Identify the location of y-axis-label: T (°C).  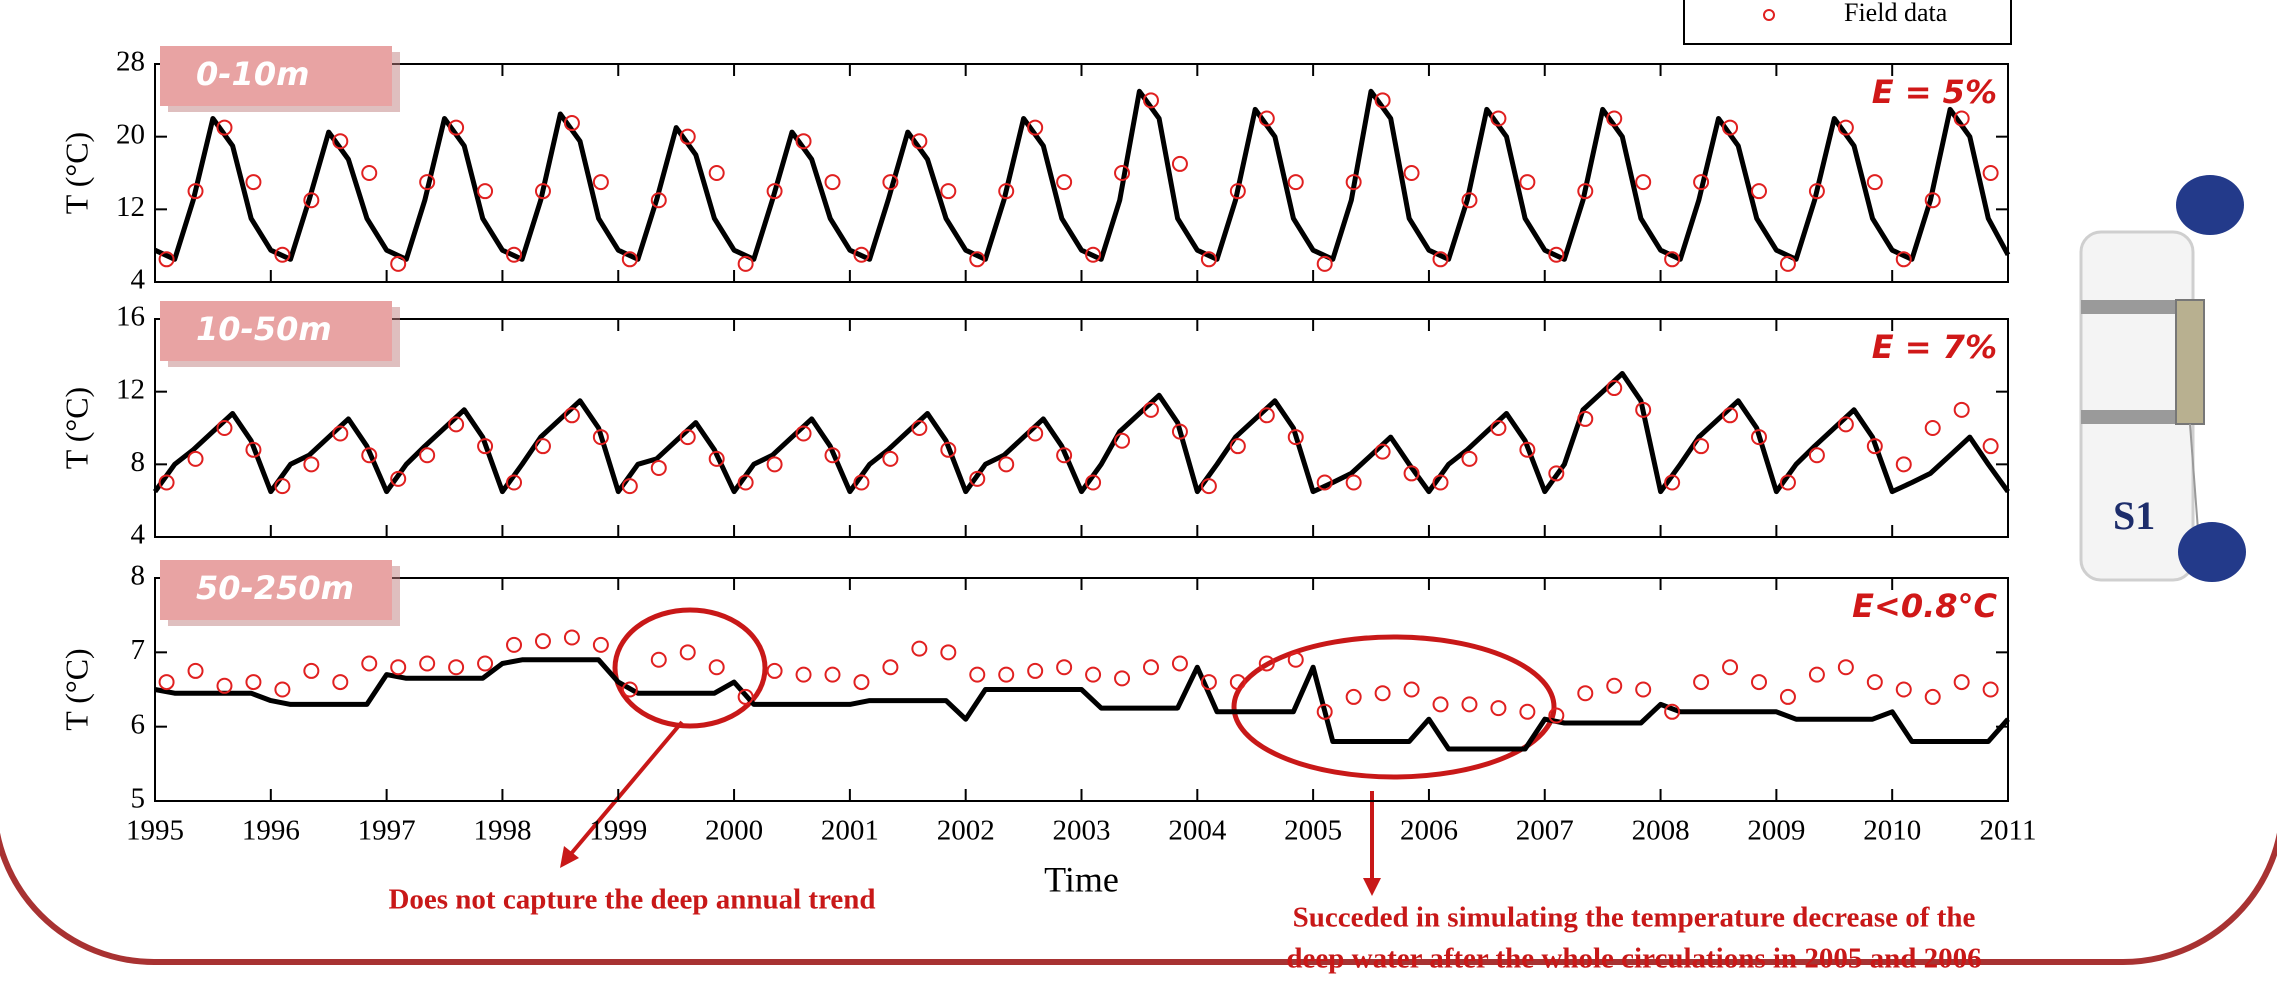
(76, 689).